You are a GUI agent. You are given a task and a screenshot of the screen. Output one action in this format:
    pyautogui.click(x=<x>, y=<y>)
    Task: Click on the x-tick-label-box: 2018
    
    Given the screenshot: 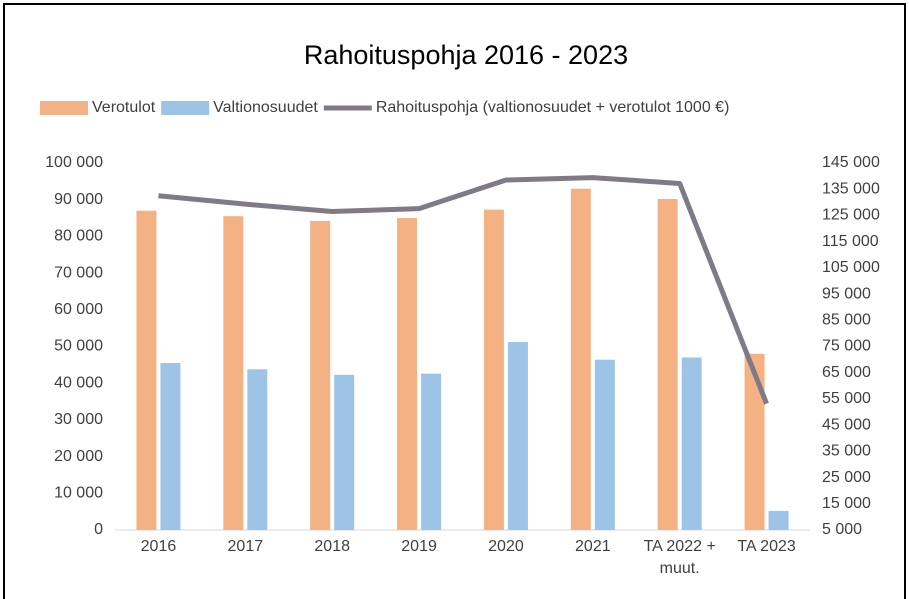 What is the action you would take?
    pyautogui.click(x=332, y=546)
    